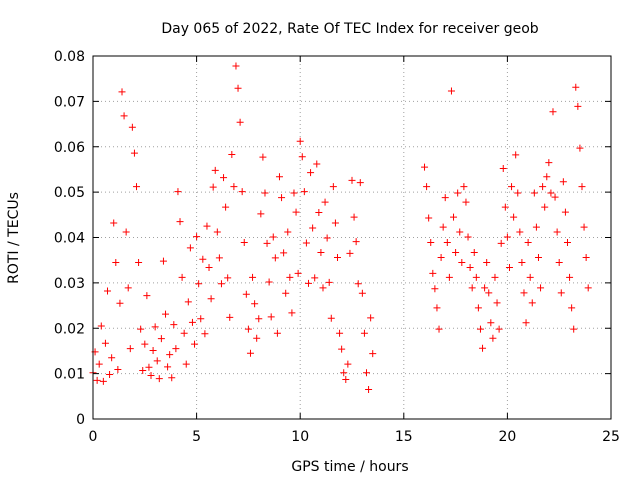 This screenshot has width=640, height=480. What do you see at coordinates (404, 437) in the screenshot?
I see `x-tick-label: 15` at bounding box center [404, 437].